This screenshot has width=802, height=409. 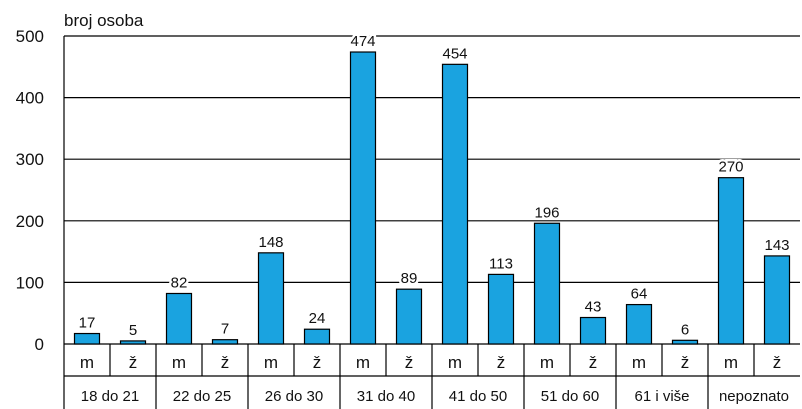 I want to click on bar-51-do-60-ž, so click(x=593, y=330).